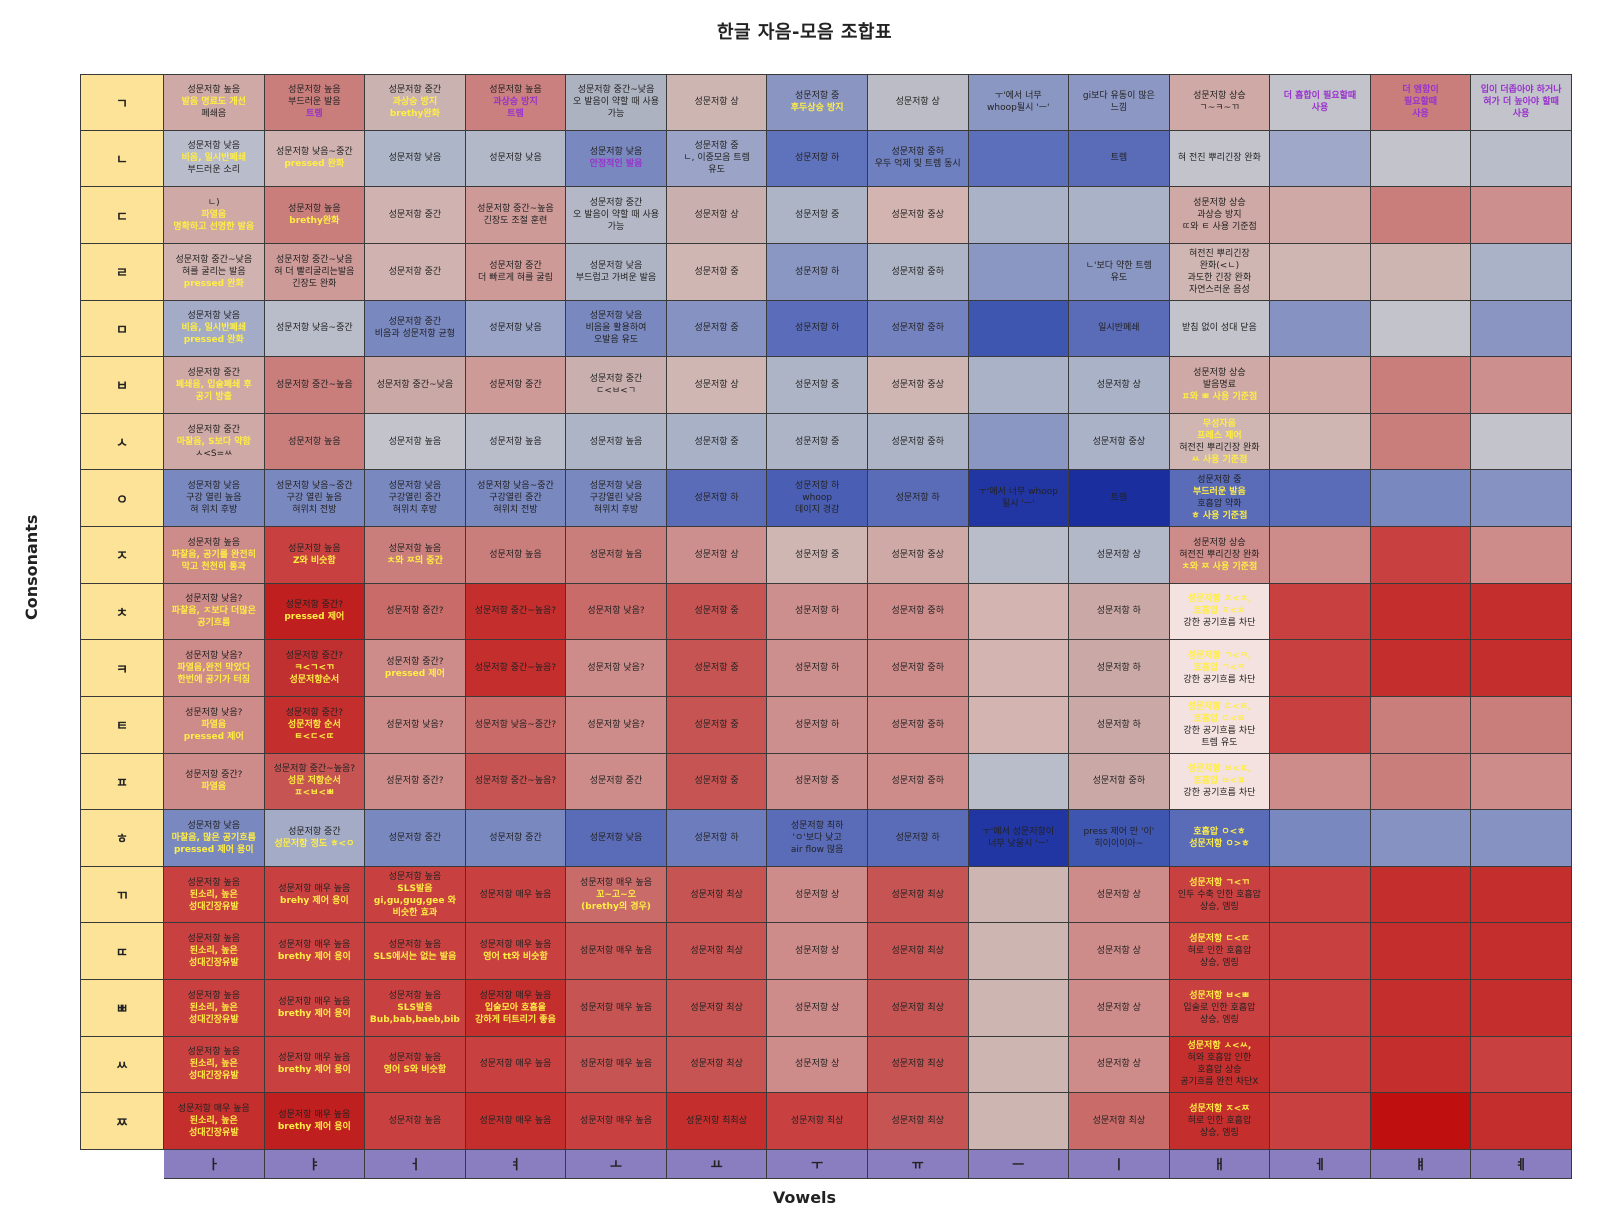 The height and width of the screenshot is (1210, 1609). I want to click on cell-text: 성문저항 하 whoop 데이지 경감, so click(817, 498).